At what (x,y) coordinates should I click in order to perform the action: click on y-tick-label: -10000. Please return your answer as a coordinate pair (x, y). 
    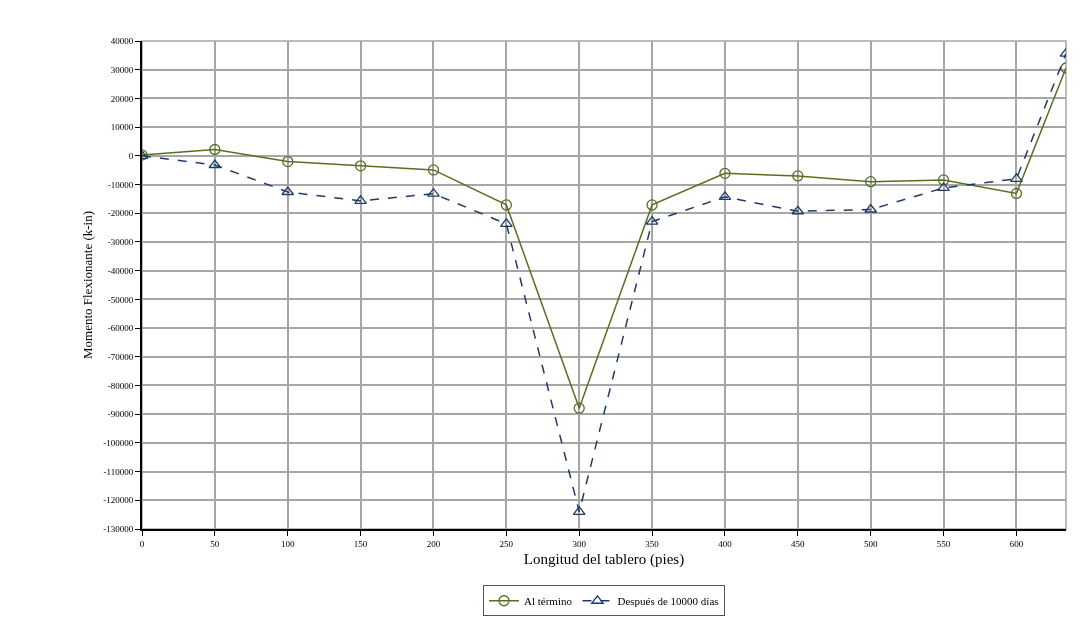
    Looking at the image, I should click on (120, 184).